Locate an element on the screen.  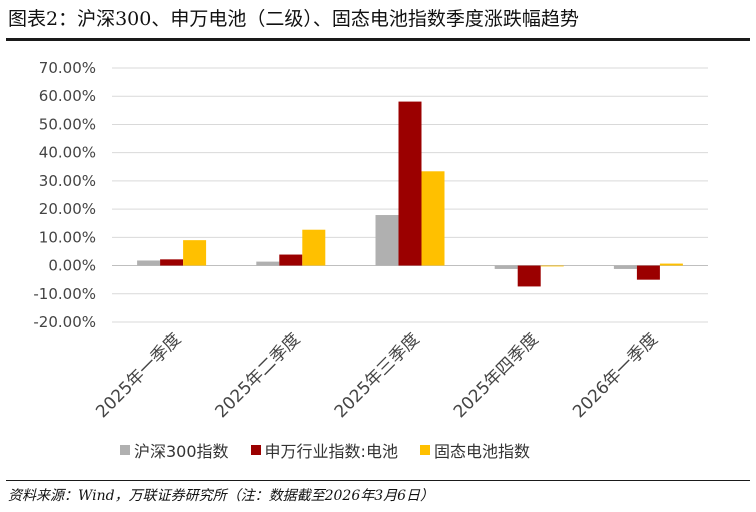
y-tick-label: 50.00% is located at coordinates (67, 124).